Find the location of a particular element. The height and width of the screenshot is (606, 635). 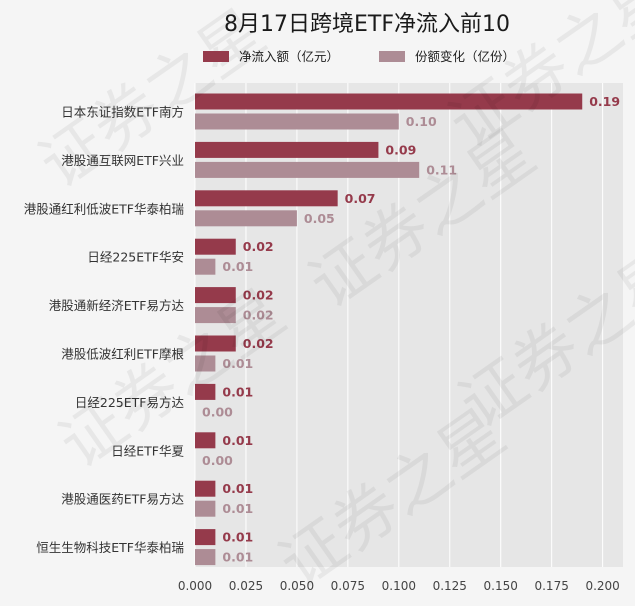

value-label-net-inflow: 0.09 is located at coordinates (400, 149).